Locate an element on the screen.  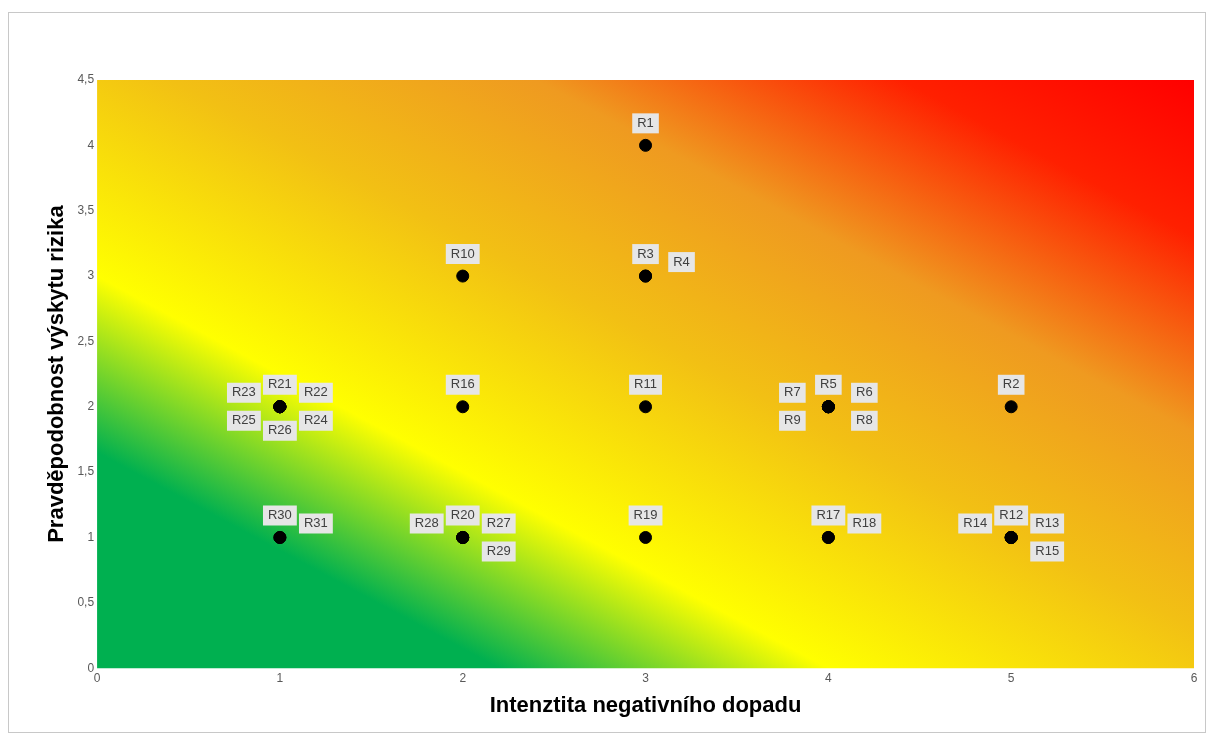
y-tick-label: 3 is located at coordinates (91, 275).